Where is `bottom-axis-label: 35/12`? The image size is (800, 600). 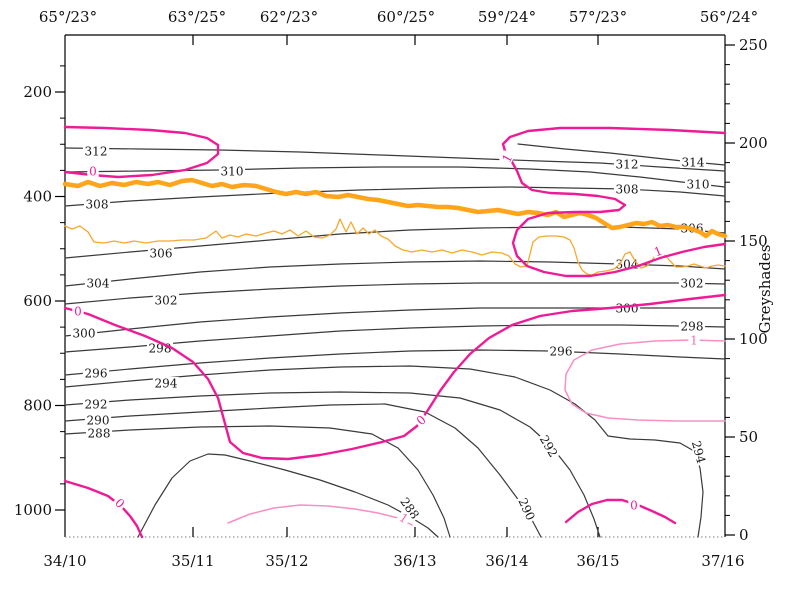 bottom-axis-label: 35/12 is located at coordinates (286, 561).